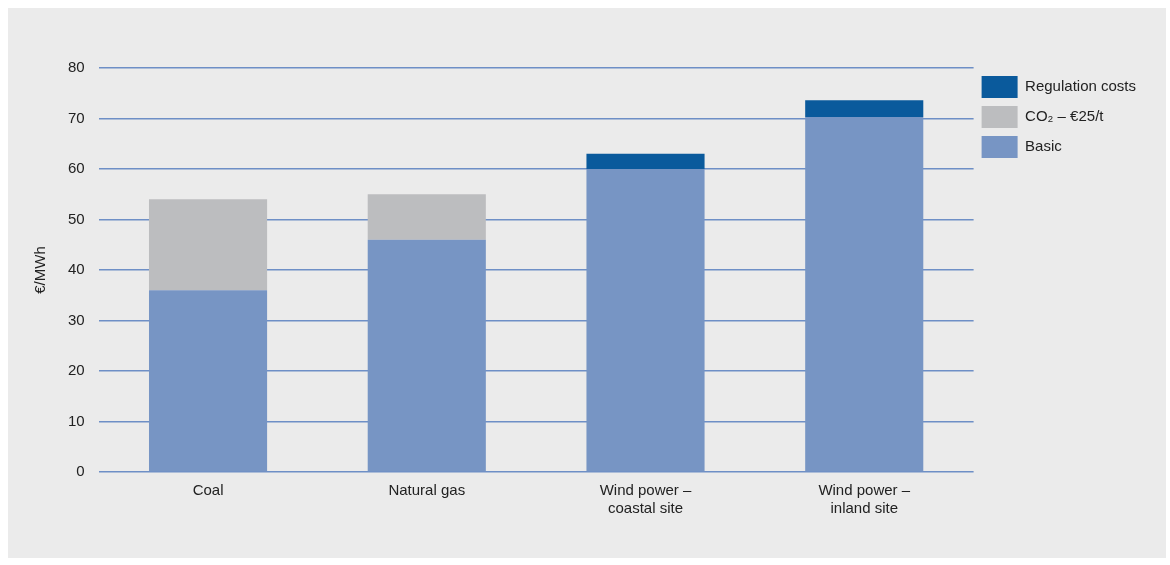 The width and height of the screenshot is (1170, 565). What do you see at coordinates (1044, 146) in the screenshot?
I see `legend-label: Basic` at bounding box center [1044, 146].